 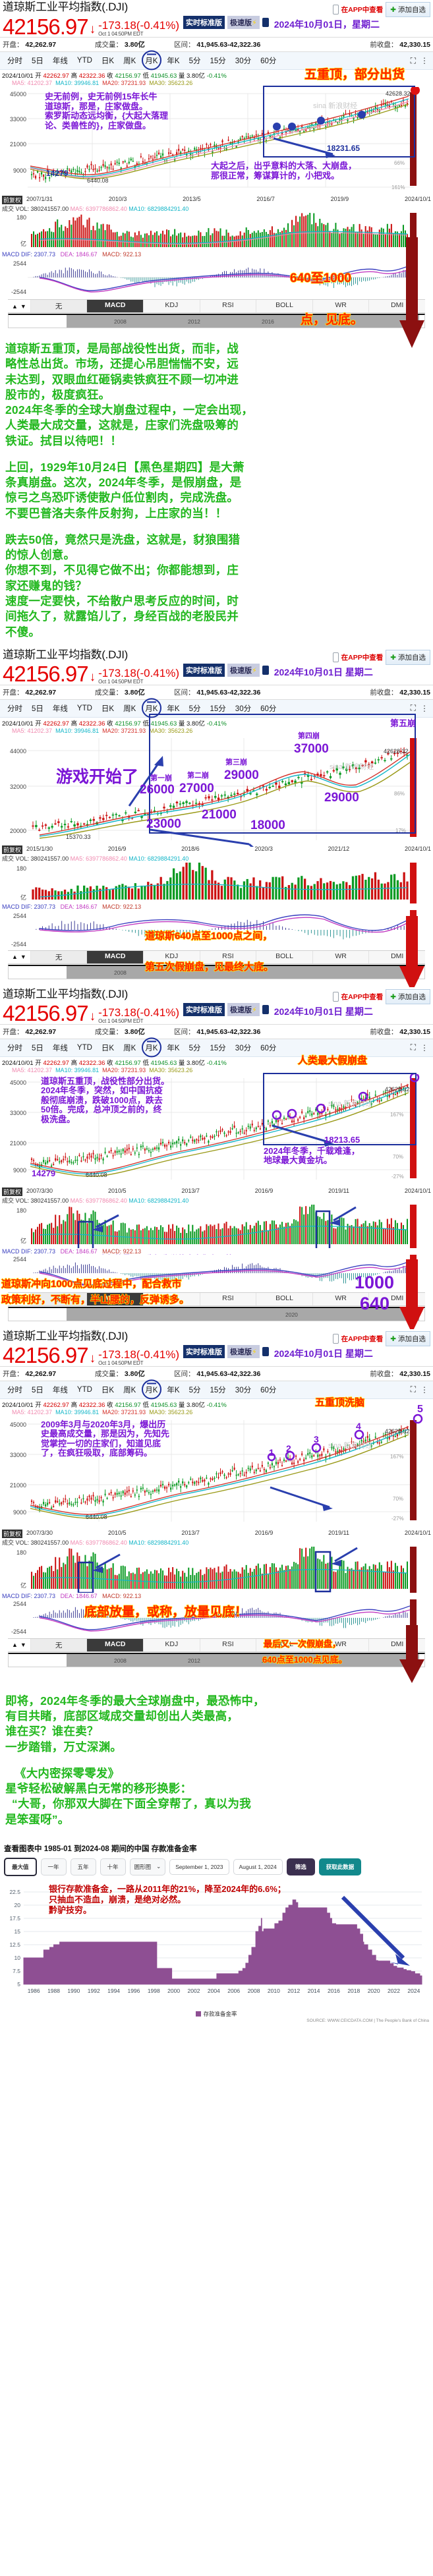 What do you see at coordinates (227, 956) in the screenshot?
I see `indicator-rsi-2: RSI` at bounding box center [227, 956].